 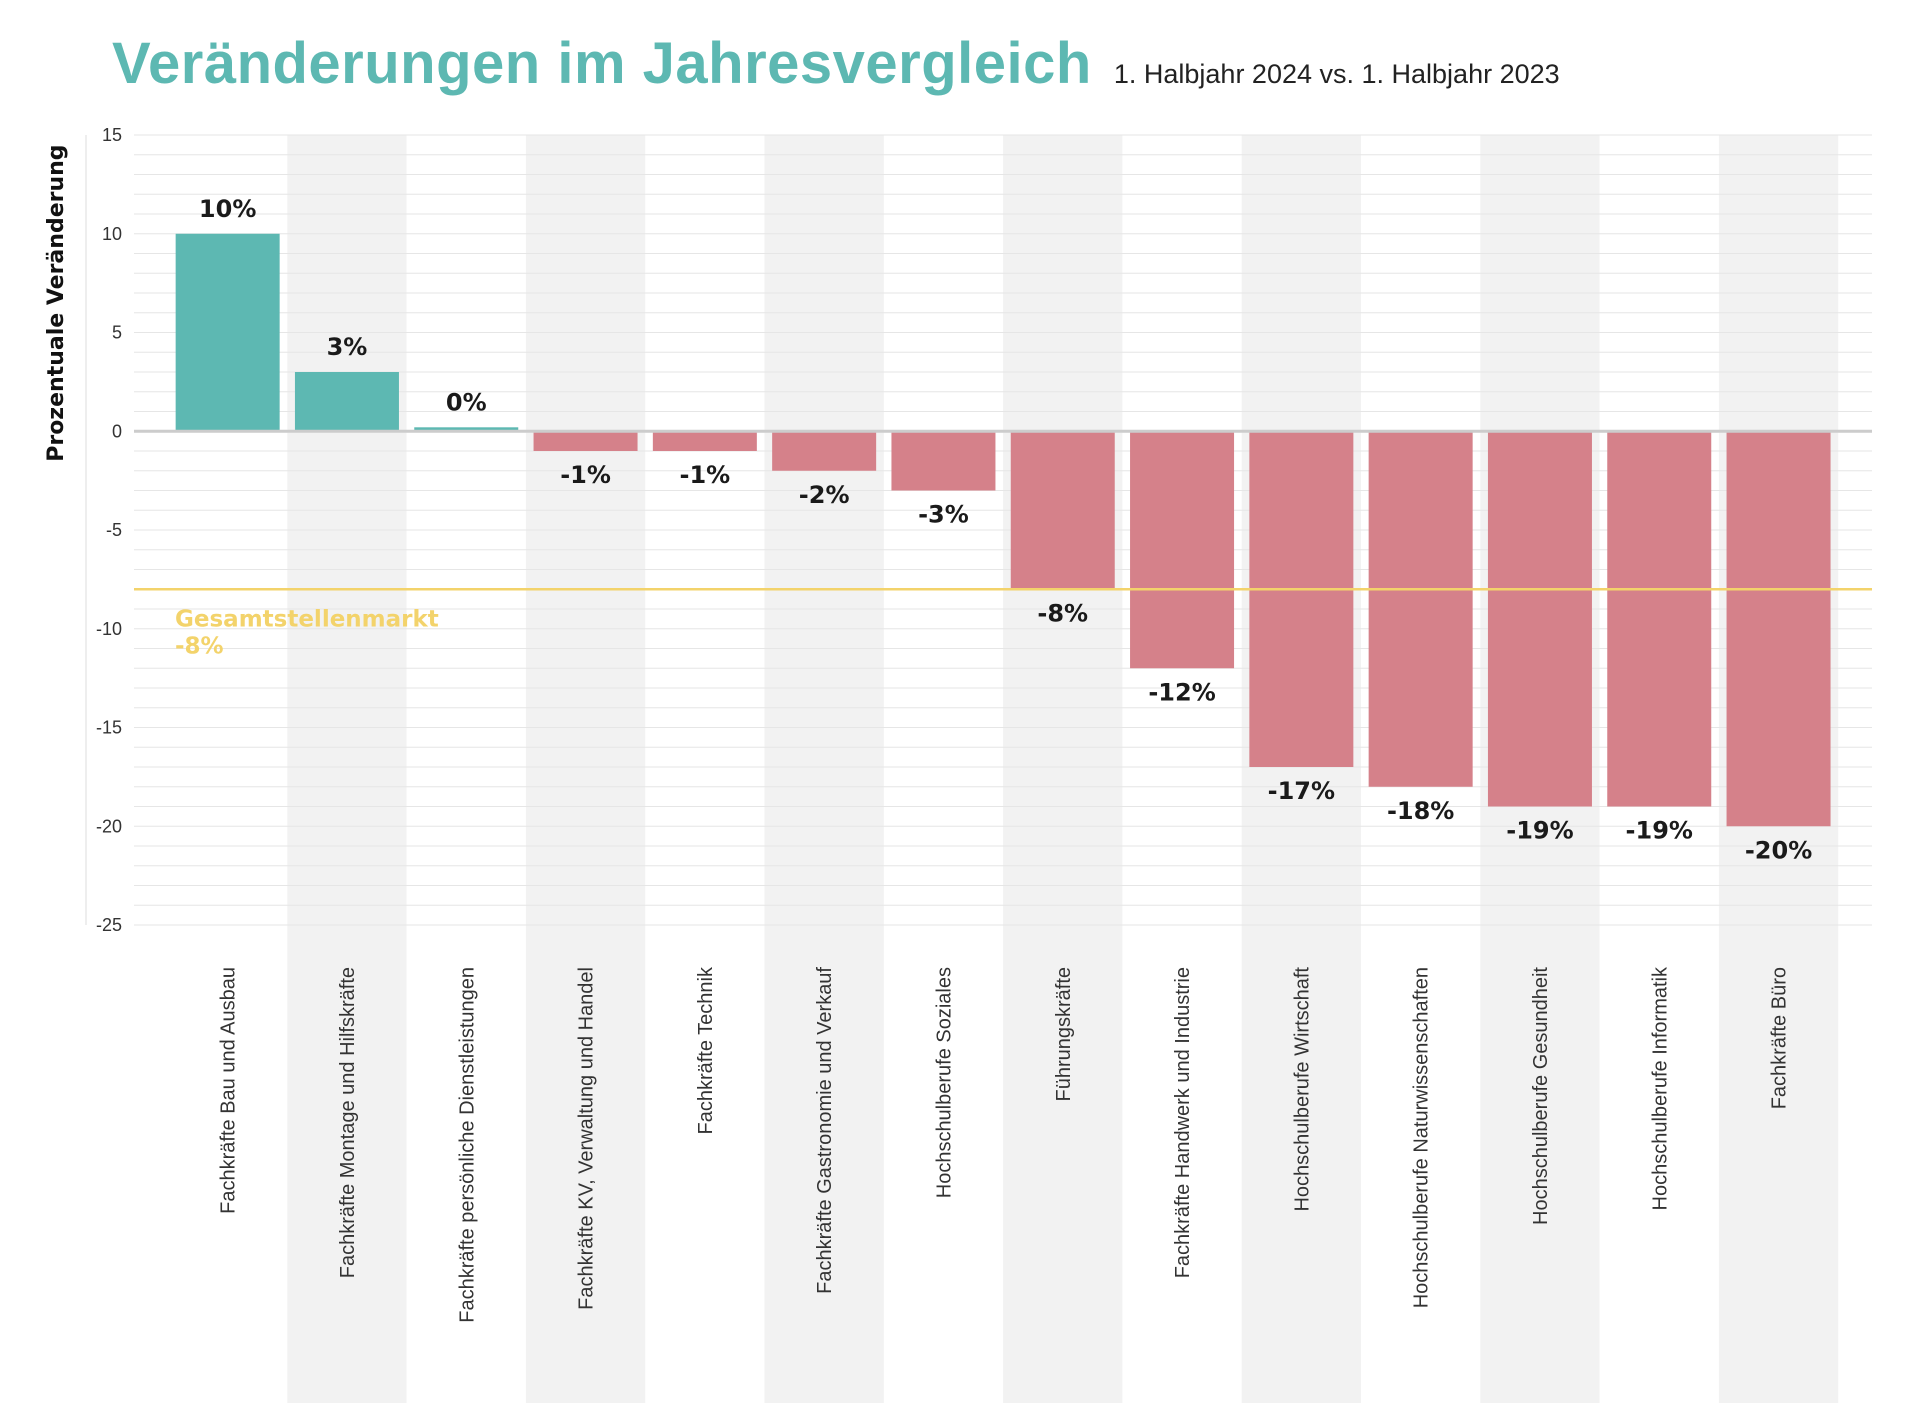 I want to click on category-label: Hochschulberufe Soziales, so click(x=944, y=1082).